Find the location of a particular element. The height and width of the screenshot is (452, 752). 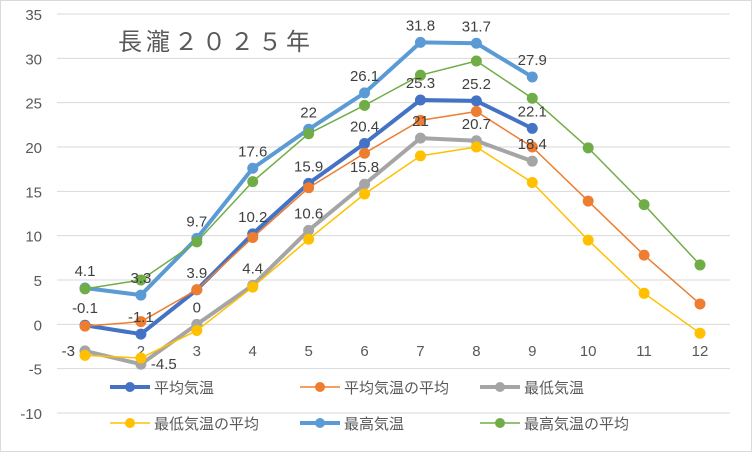

data-label: 9.7 is located at coordinates (196, 221).